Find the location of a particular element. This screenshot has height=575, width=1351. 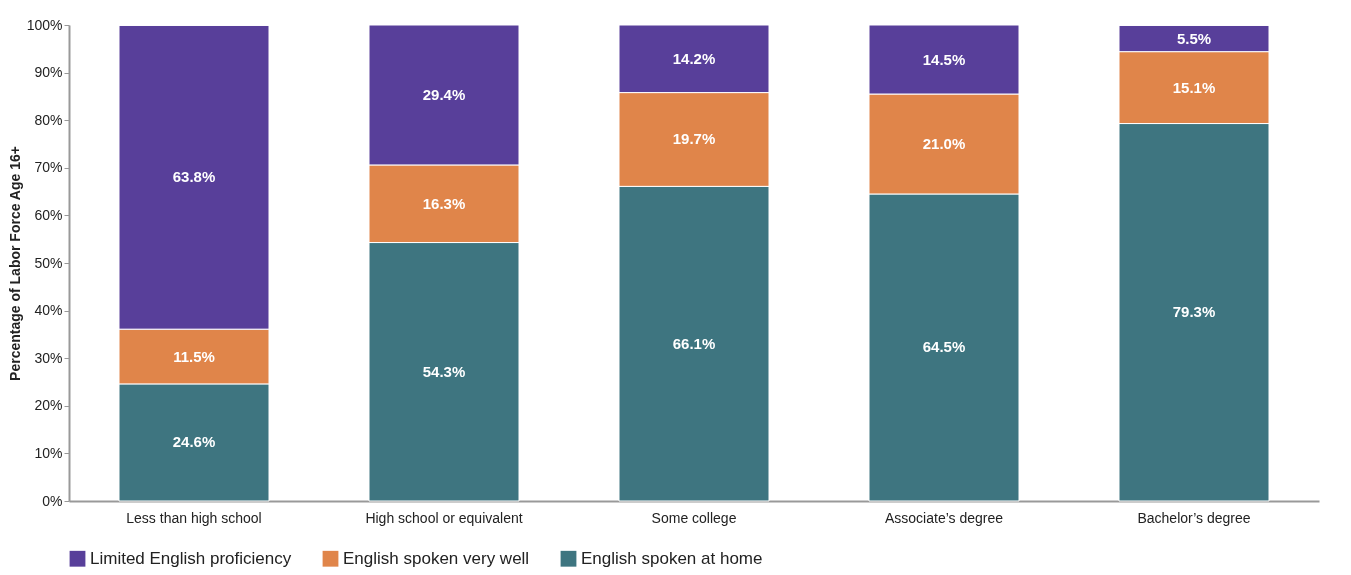

x-tick-label: Some college is located at coordinates (694, 517).